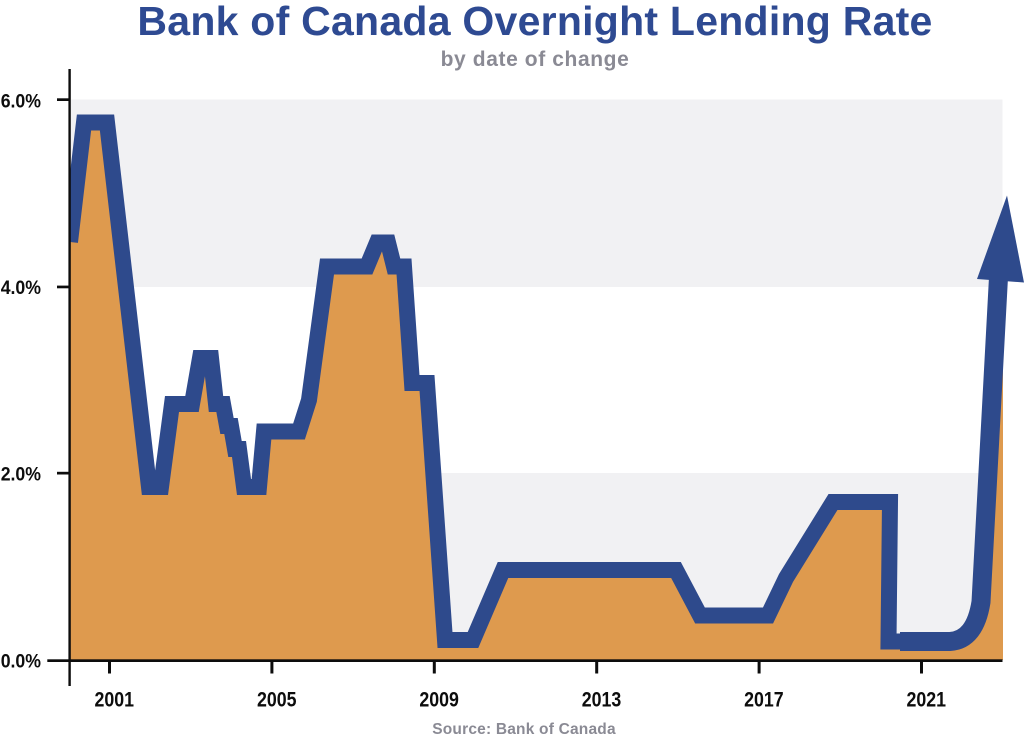  Describe the element at coordinates (21, 661) in the screenshot. I see `svg-text: 0.0%` at that location.